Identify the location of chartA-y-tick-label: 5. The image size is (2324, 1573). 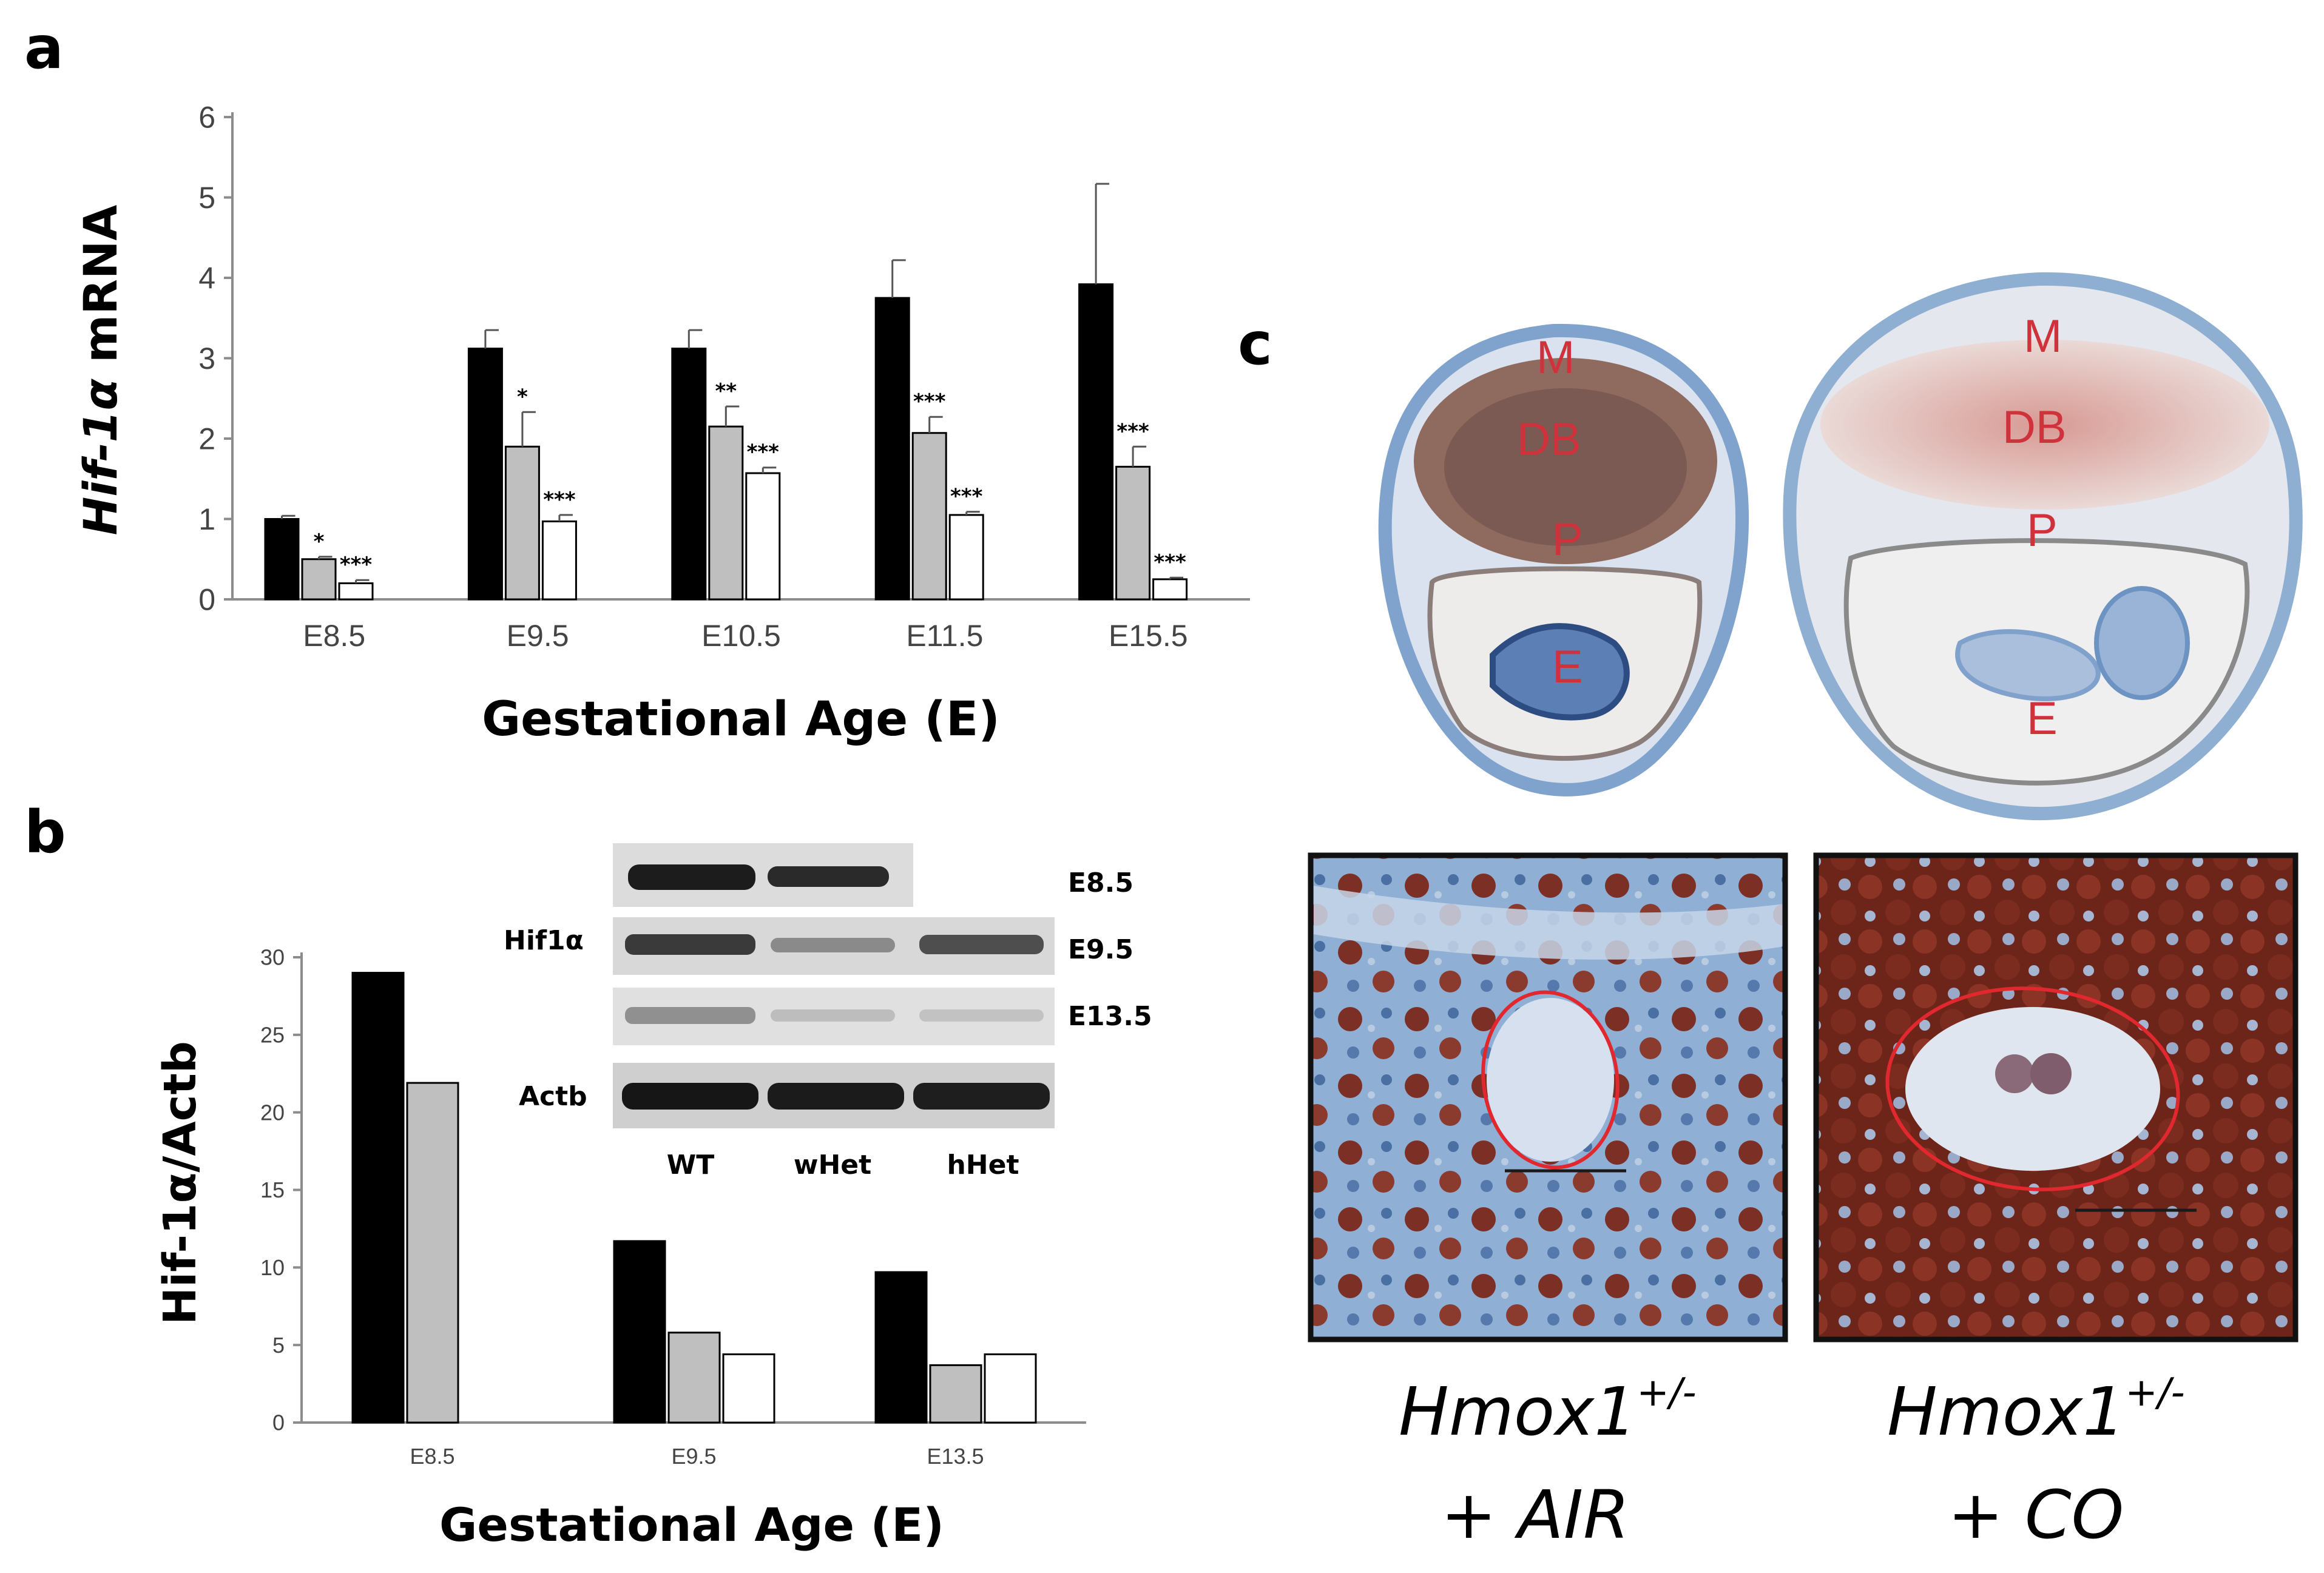
(206, 198).